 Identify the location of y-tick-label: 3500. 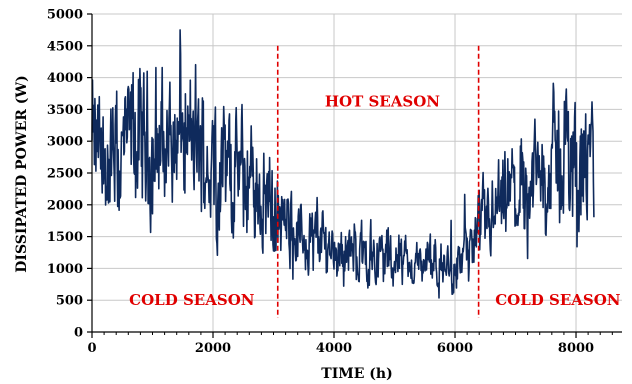
(65, 110).